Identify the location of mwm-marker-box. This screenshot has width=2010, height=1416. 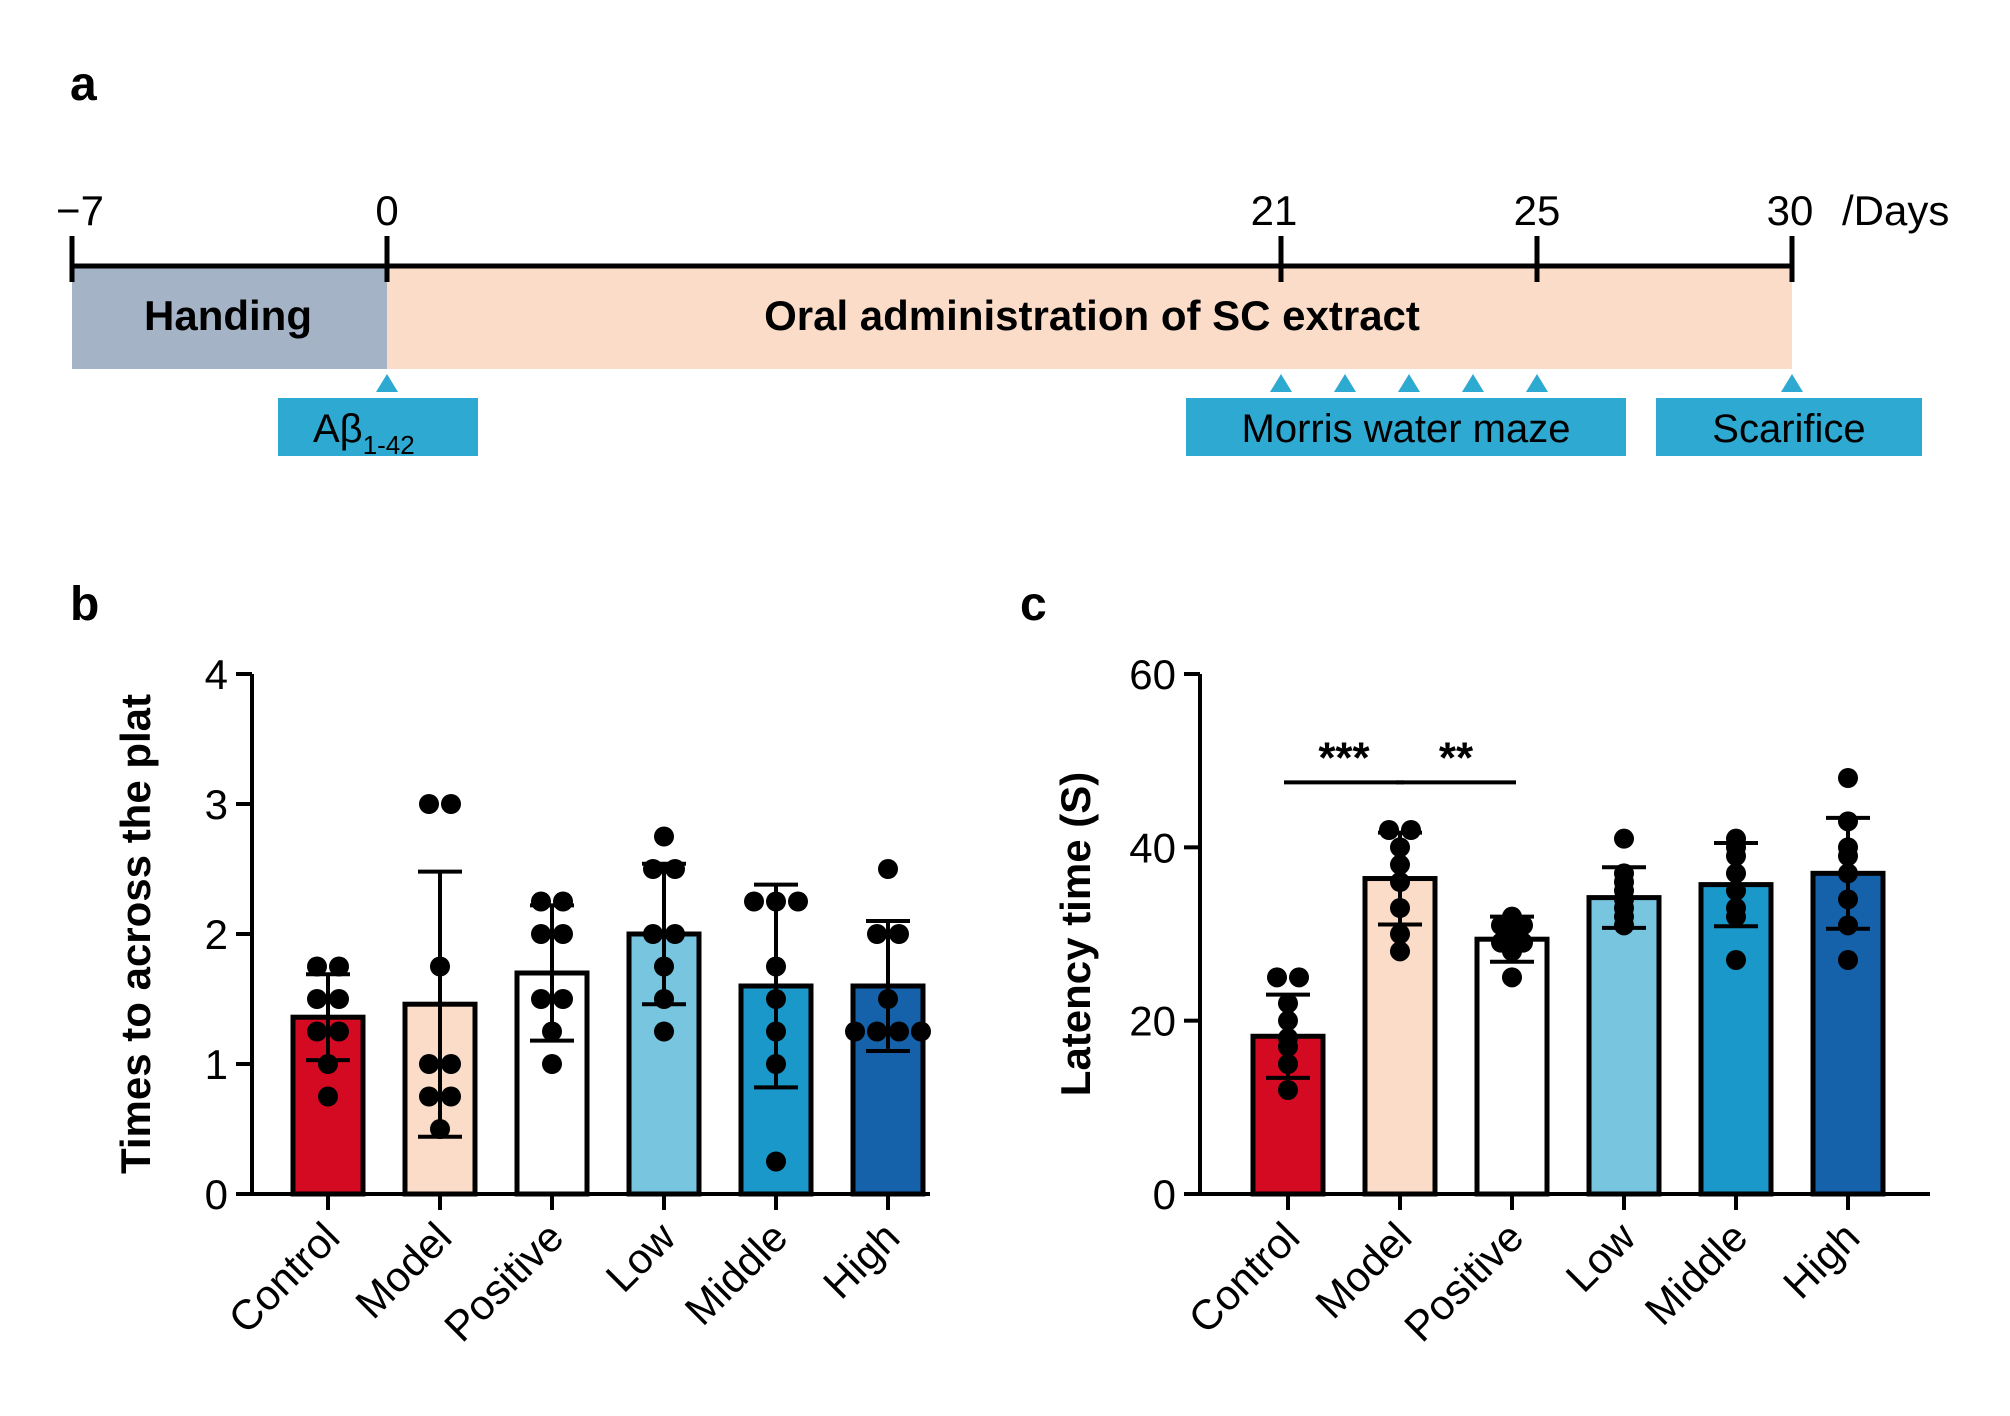
(1406, 427).